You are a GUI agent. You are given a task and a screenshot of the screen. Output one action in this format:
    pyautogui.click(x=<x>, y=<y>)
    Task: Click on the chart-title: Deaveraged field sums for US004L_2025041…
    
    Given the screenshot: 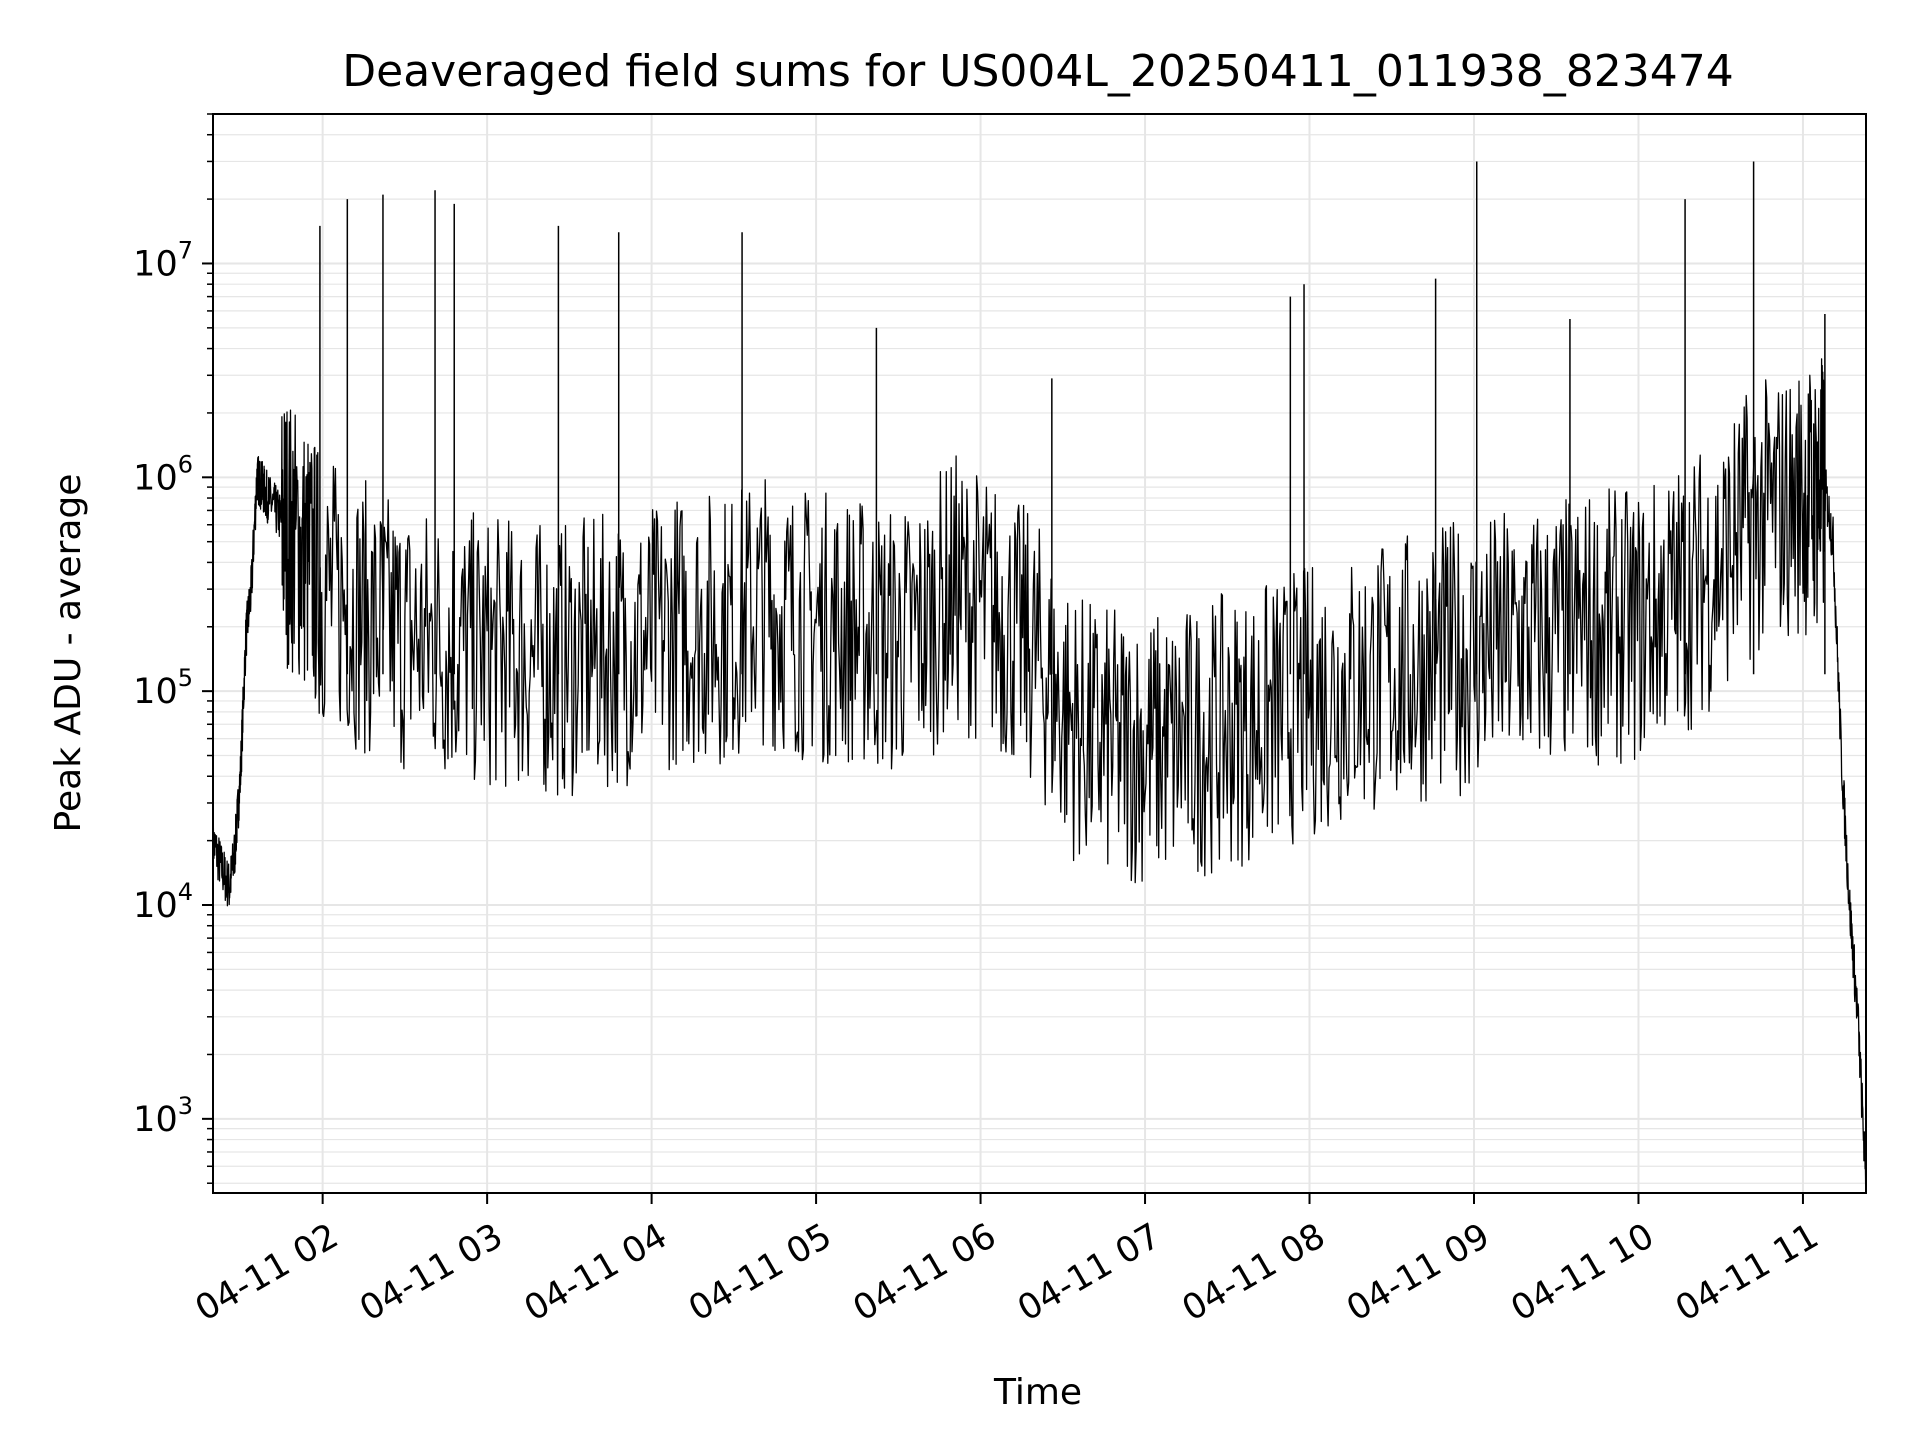 What is the action you would take?
    pyautogui.click(x=1038, y=71)
    